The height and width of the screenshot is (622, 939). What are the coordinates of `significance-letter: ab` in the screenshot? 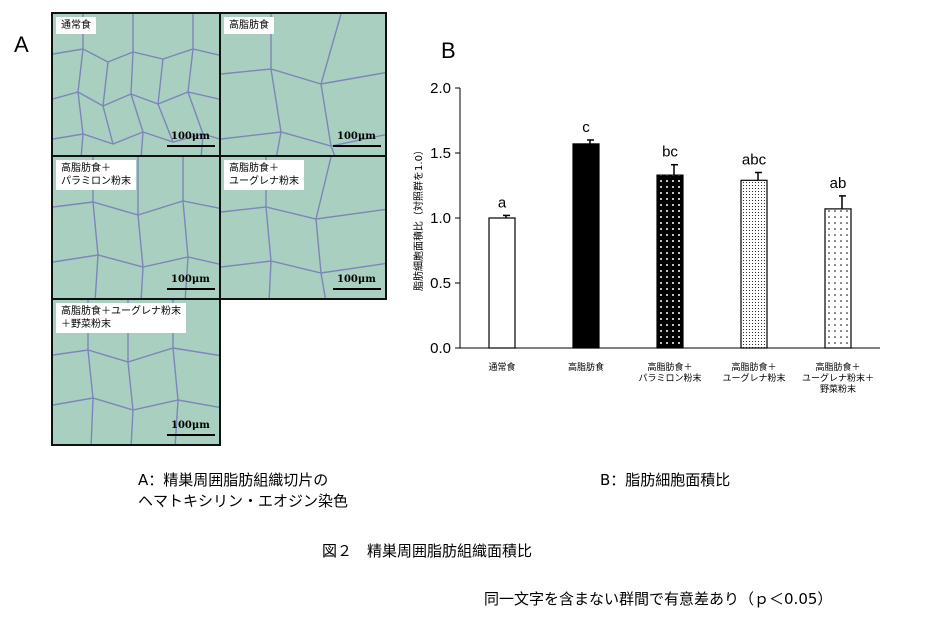 It's located at (838, 183).